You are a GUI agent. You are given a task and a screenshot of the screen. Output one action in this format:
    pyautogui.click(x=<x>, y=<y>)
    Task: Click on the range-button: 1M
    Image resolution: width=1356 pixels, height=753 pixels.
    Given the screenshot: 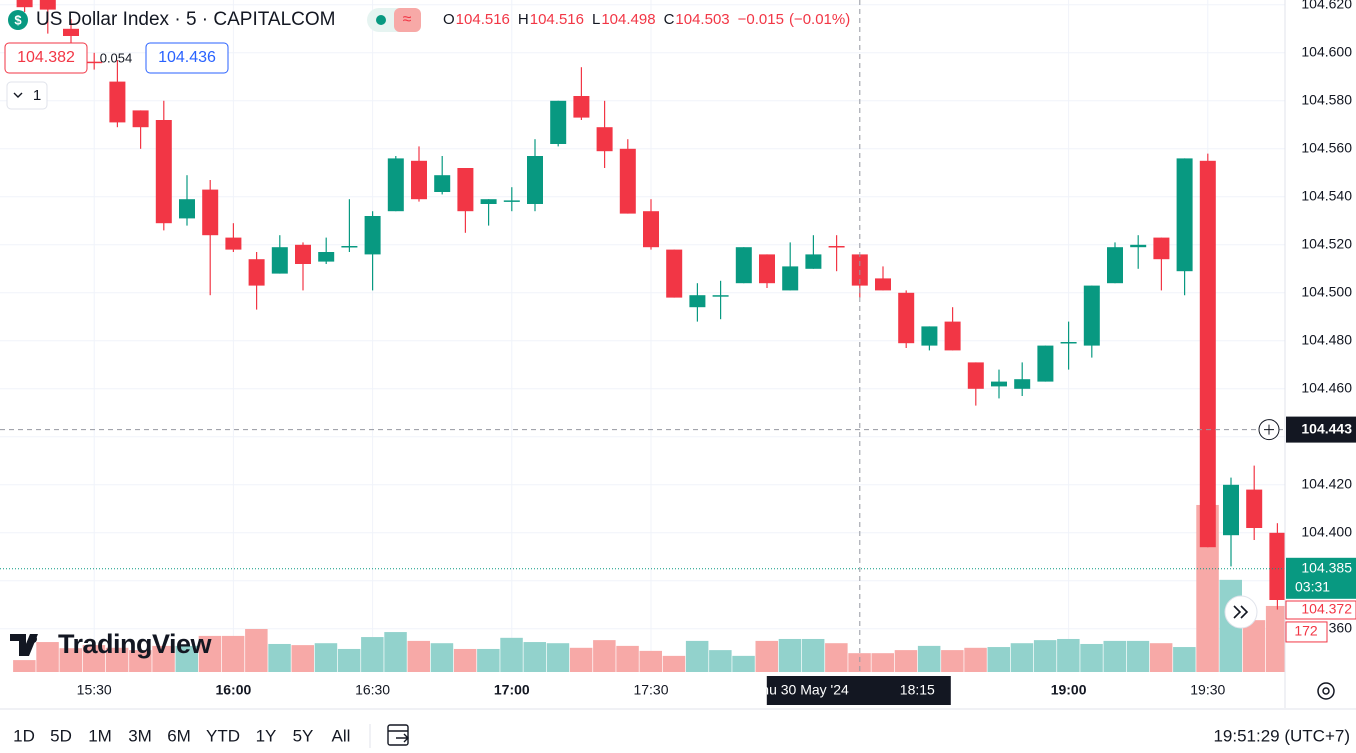 What is the action you would take?
    pyautogui.click(x=100, y=735)
    